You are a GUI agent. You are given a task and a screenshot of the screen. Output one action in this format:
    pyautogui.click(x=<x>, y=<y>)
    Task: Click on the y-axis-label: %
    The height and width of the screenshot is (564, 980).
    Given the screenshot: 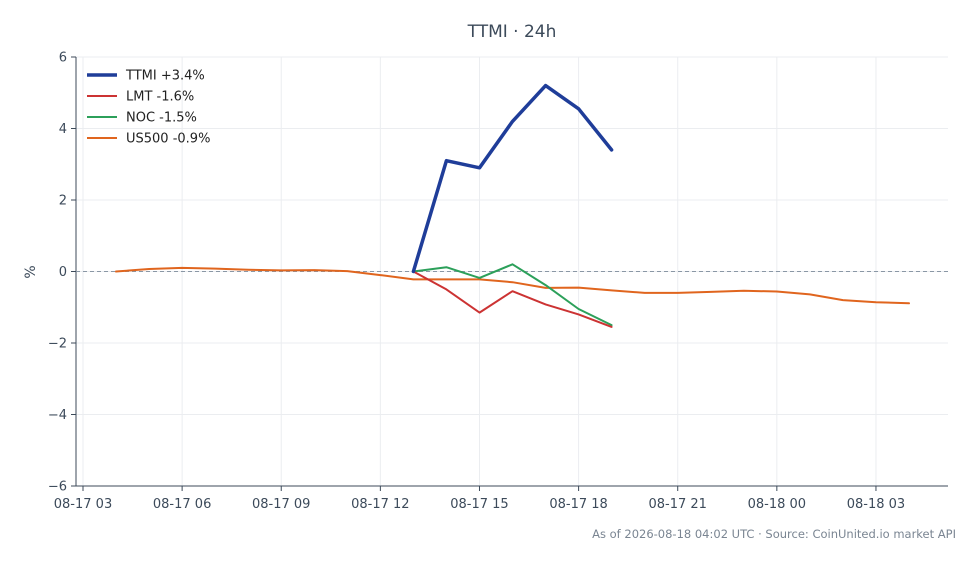 What is the action you would take?
    pyautogui.click(x=31, y=271)
    